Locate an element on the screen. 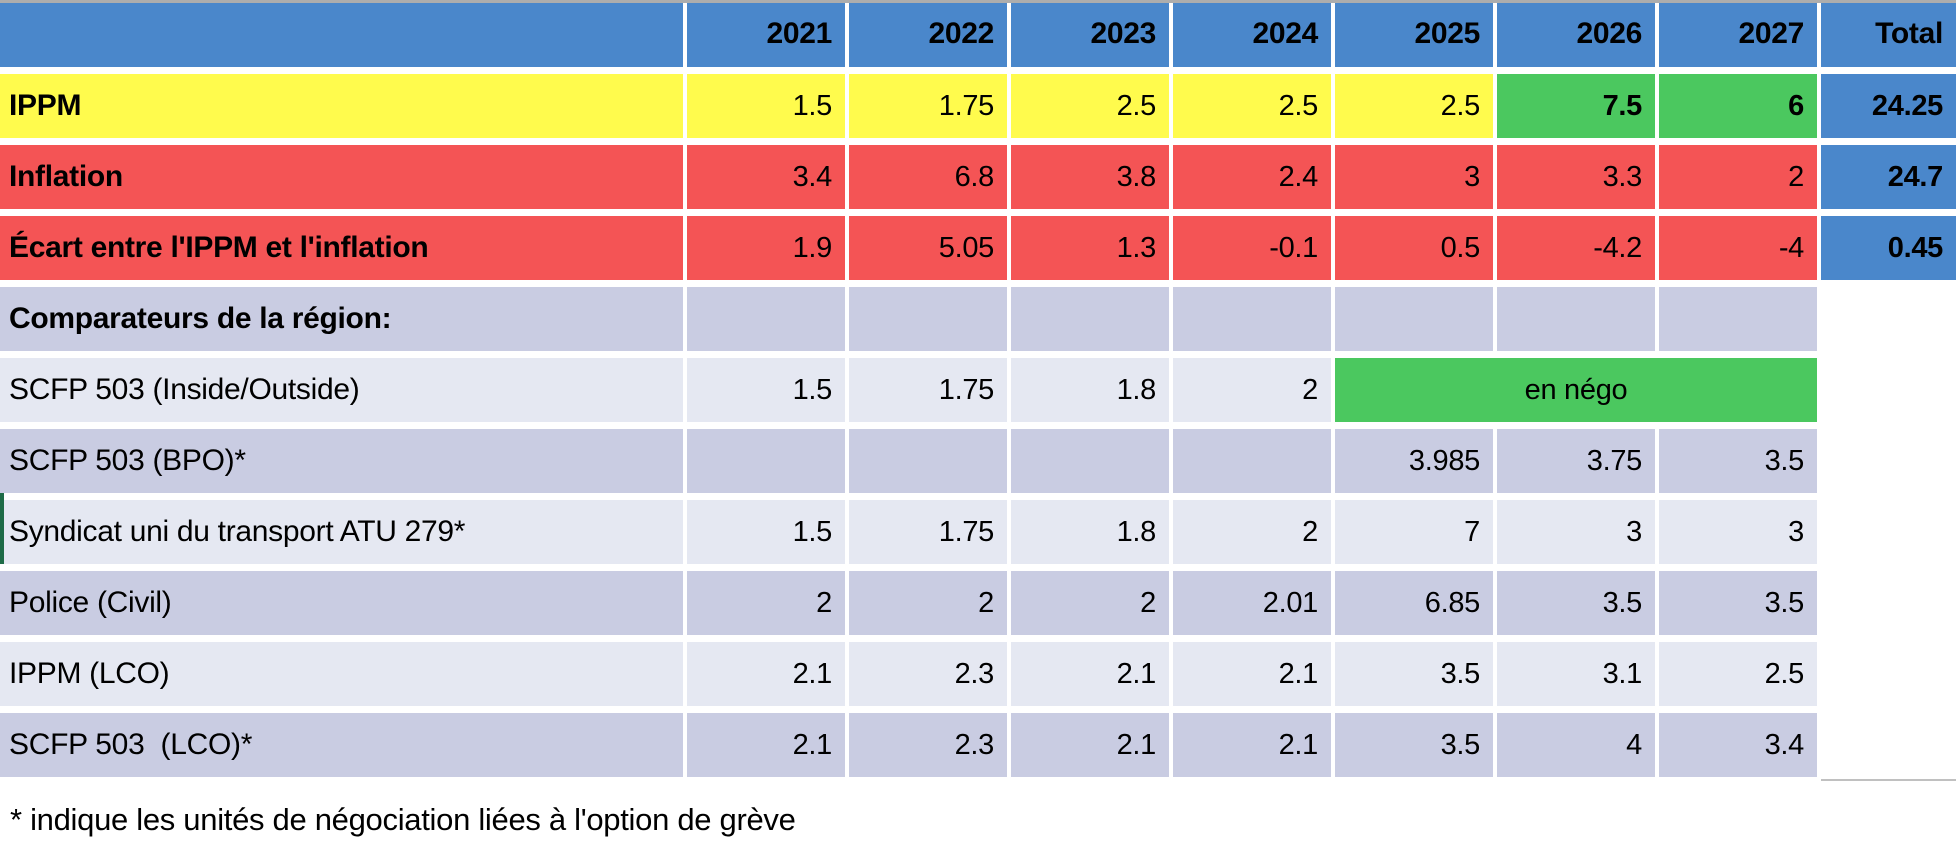 This screenshot has width=1956, height=862. cell-inflation-2022: 6.8 is located at coordinates (928, 177).